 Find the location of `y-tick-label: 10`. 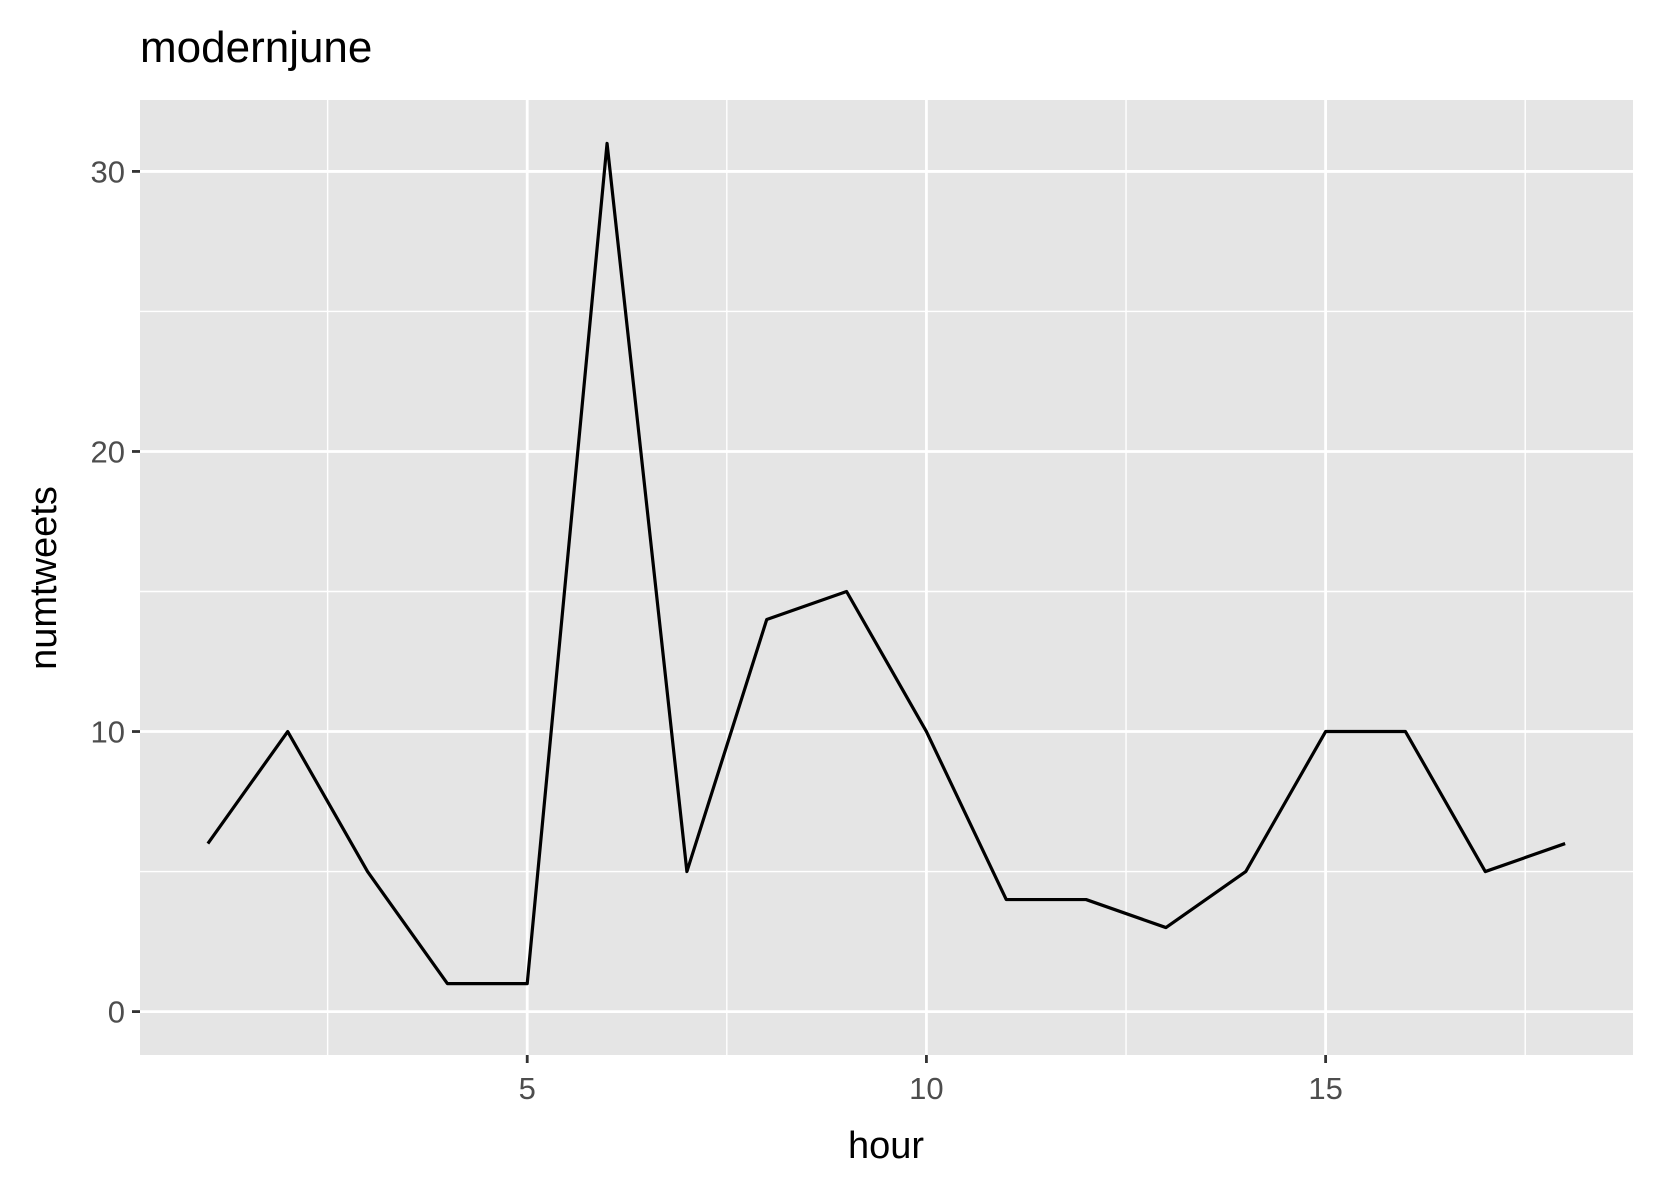

y-tick-label: 10 is located at coordinates (108, 732).